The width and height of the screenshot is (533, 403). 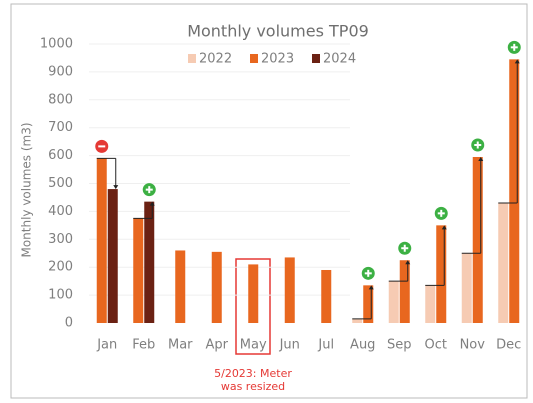 What do you see at coordinates (325, 345) in the screenshot?
I see `x-tick-label: Jul` at bounding box center [325, 345].